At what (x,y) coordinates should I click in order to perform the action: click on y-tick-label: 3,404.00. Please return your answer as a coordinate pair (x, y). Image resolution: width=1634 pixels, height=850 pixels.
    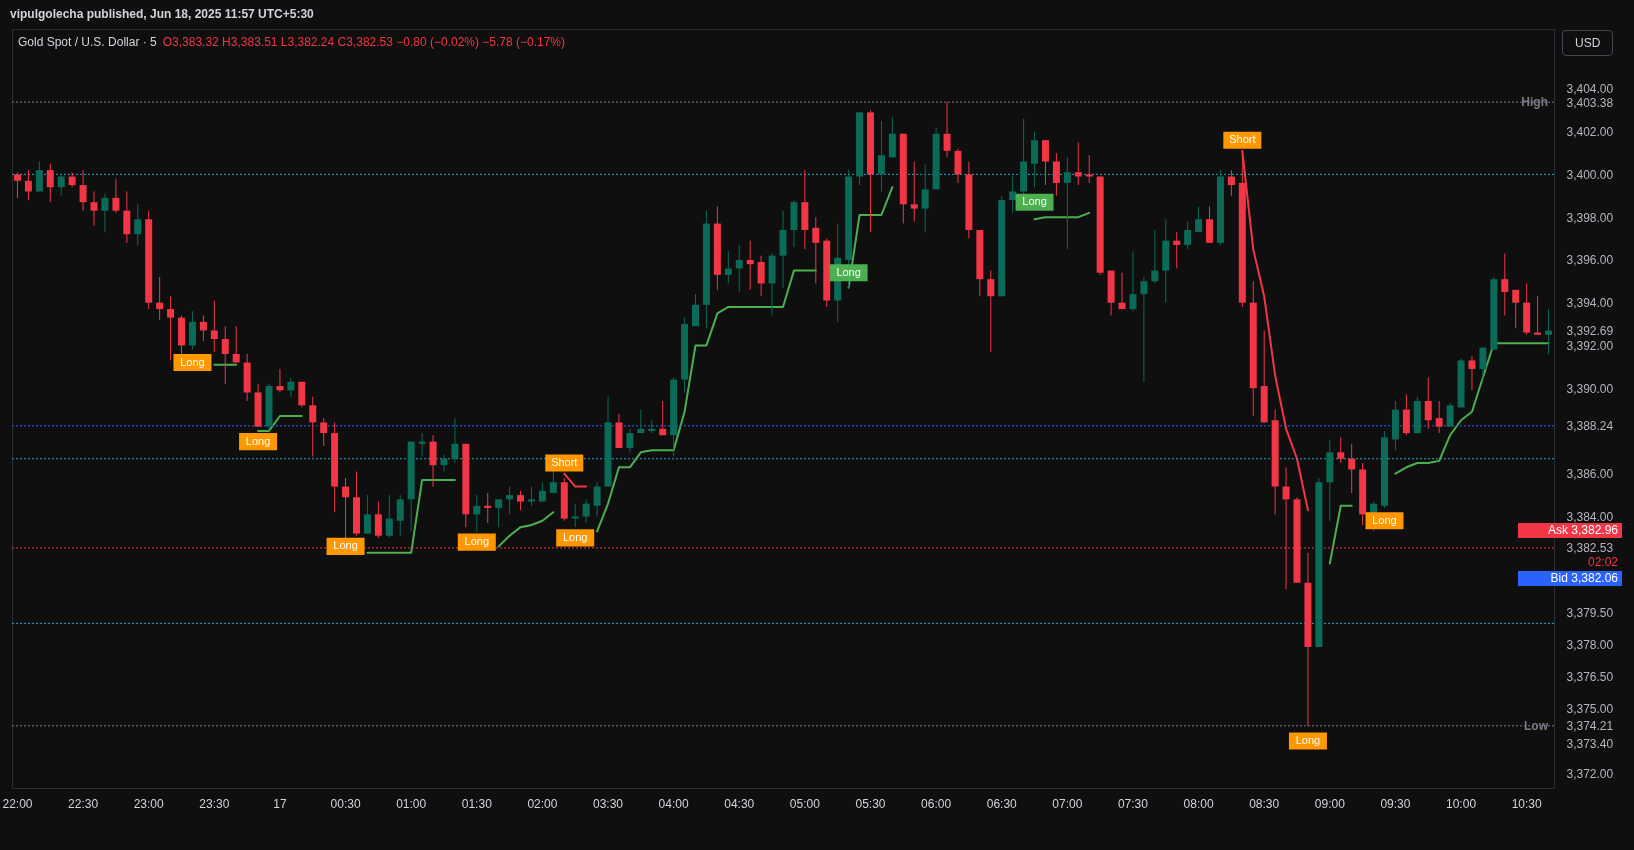
    Looking at the image, I should click on (1590, 89).